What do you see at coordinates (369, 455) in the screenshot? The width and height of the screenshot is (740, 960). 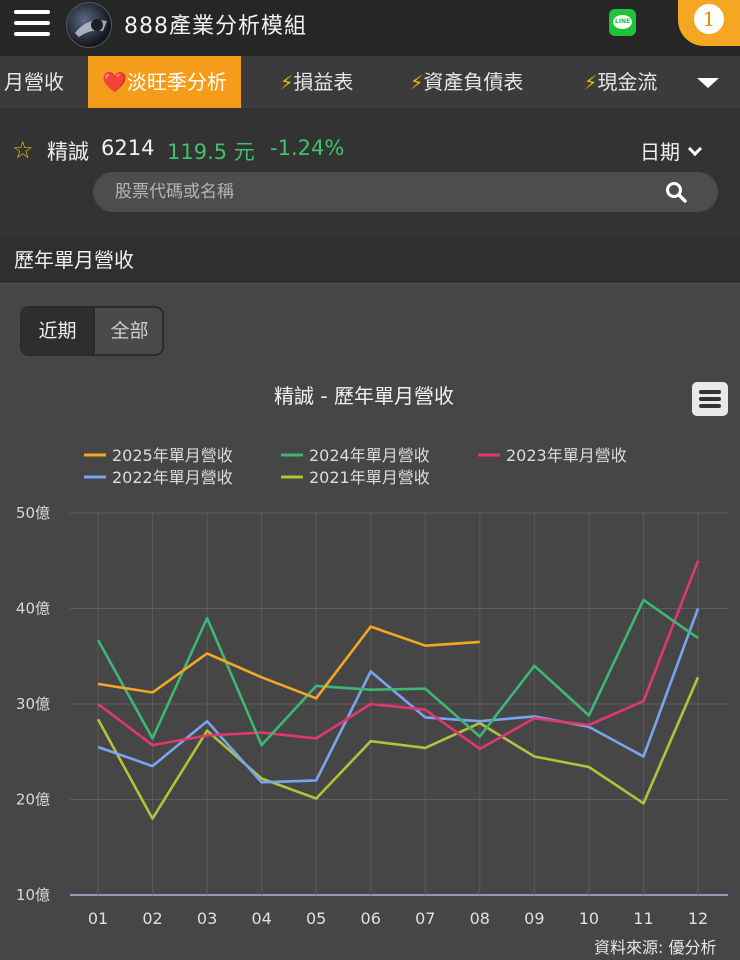 I see `legend-item: 2024年單月營收` at bounding box center [369, 455].